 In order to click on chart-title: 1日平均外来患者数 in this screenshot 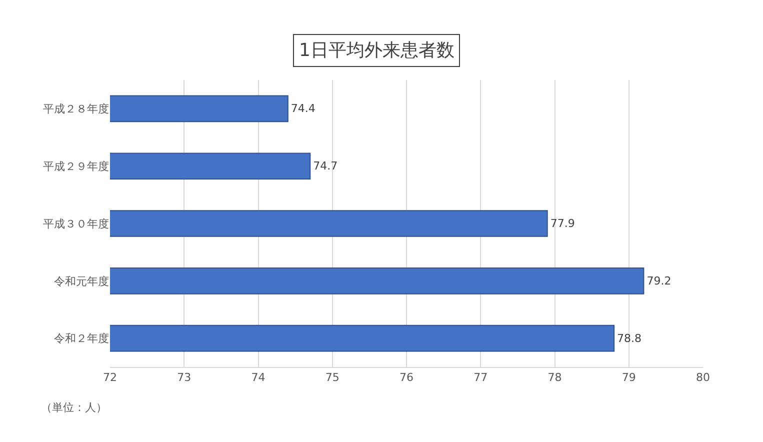, I will do `click(376, 50)`.